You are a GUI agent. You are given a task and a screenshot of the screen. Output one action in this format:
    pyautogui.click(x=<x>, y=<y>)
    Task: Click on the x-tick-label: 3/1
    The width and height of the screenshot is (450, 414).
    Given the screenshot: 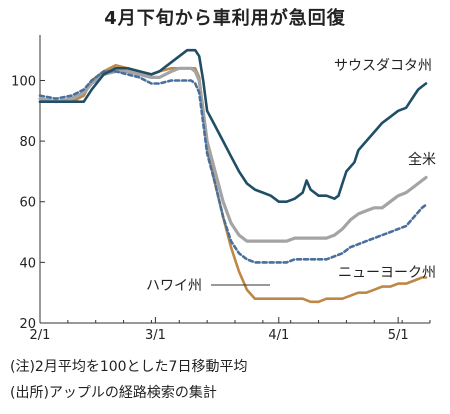 What is the action you would take?
    pyautogui.click(x=155, y=335)
    